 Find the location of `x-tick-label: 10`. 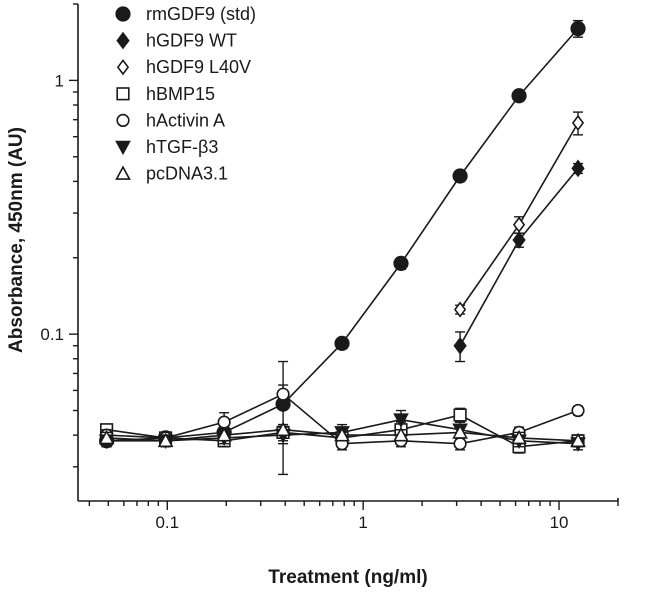

x-tick-label: 10 is located at coordinates (559, 522).